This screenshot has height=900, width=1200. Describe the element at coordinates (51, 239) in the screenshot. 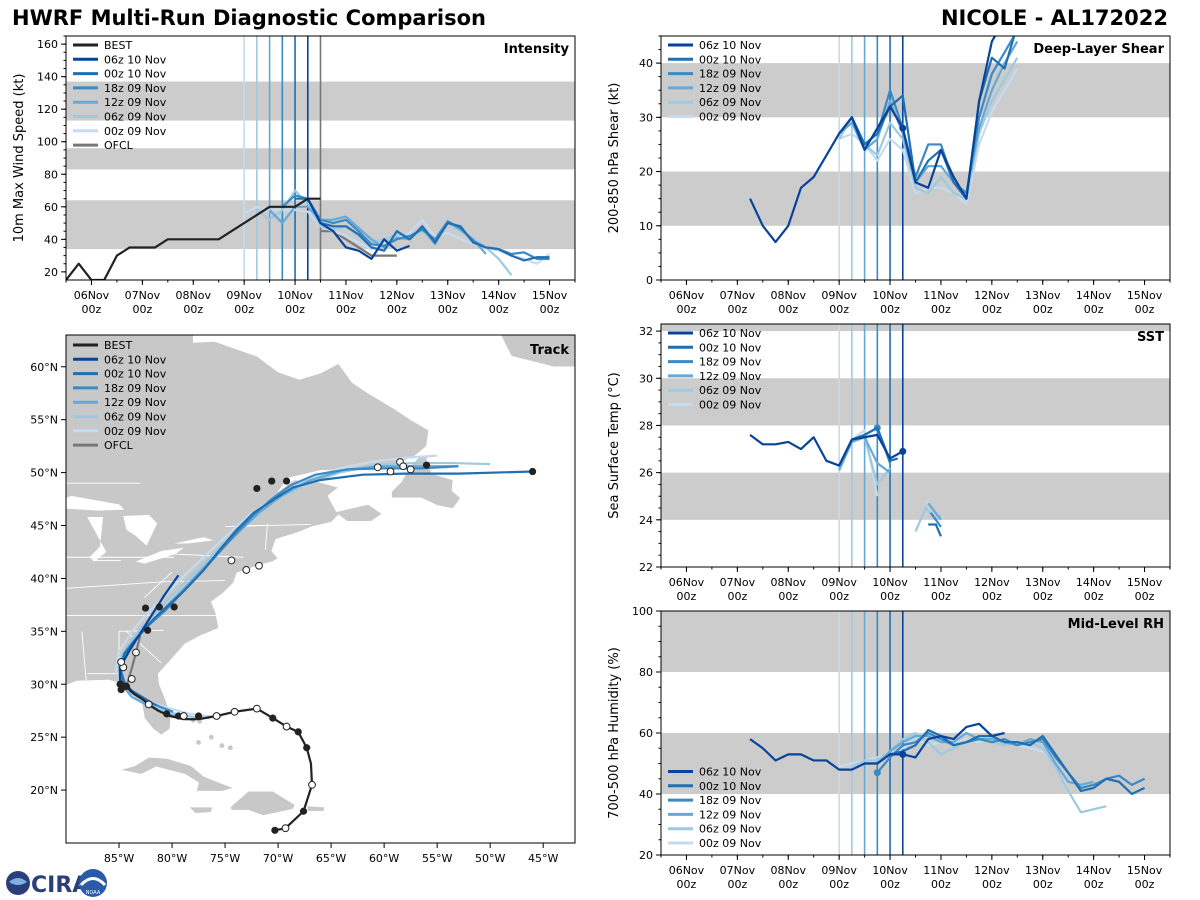

I see `intensity-ytick-label: 40` at that location.